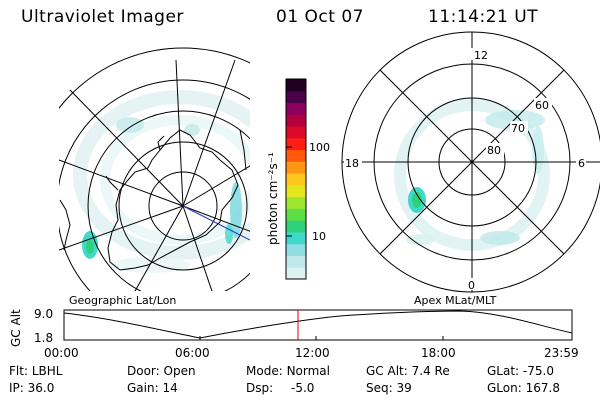 The width and height of the screenshot is (600, 400). What do you see at coordinates (319, 236) in the screenshot?
I see `colorbar-tick-10: 10` at bounding box center [319, 236].